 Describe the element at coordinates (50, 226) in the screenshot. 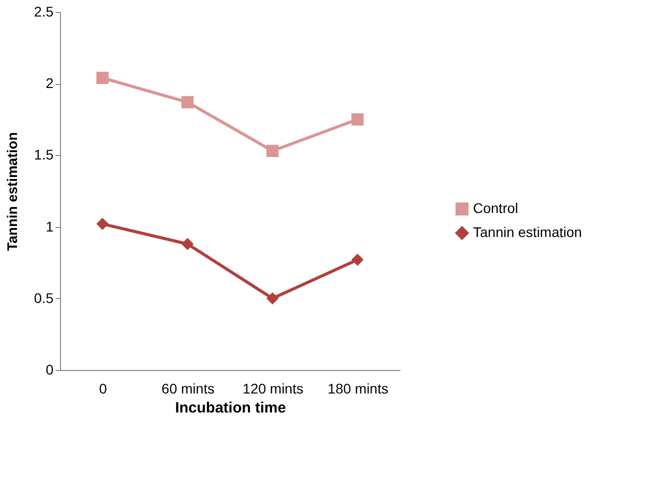

I see `y-tick-label: 1` at that location.